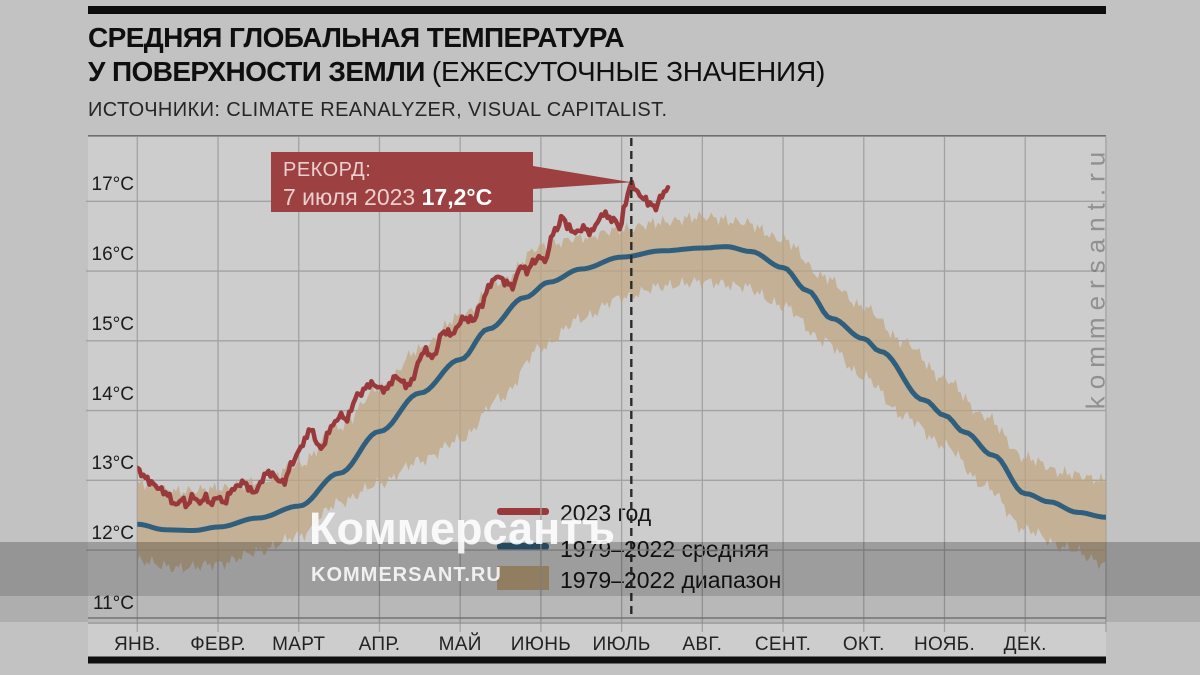 Image resolution: width=1200 pixels, height=675 pixels. What do you see at coordinates (671, 580) in the screenshot?
I see `legend-label-range: 1979–2022 диапазон` at bounding box center [671, 580].